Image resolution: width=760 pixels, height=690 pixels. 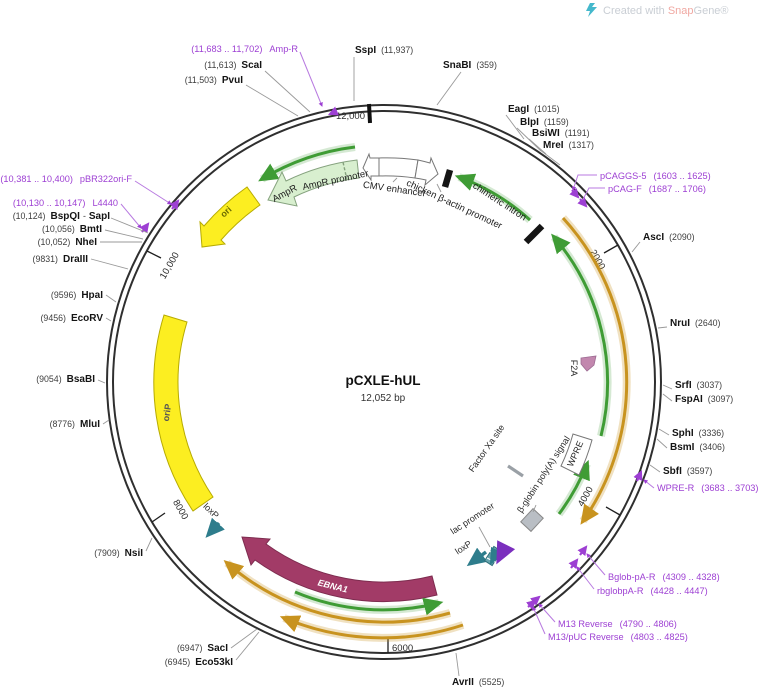 What do you see at coordinates (657, 189) in the screenshot?
I see `primer-label-pcagf: pCAG-F (1687 .. 1706)` at bounding box center [657, 189].